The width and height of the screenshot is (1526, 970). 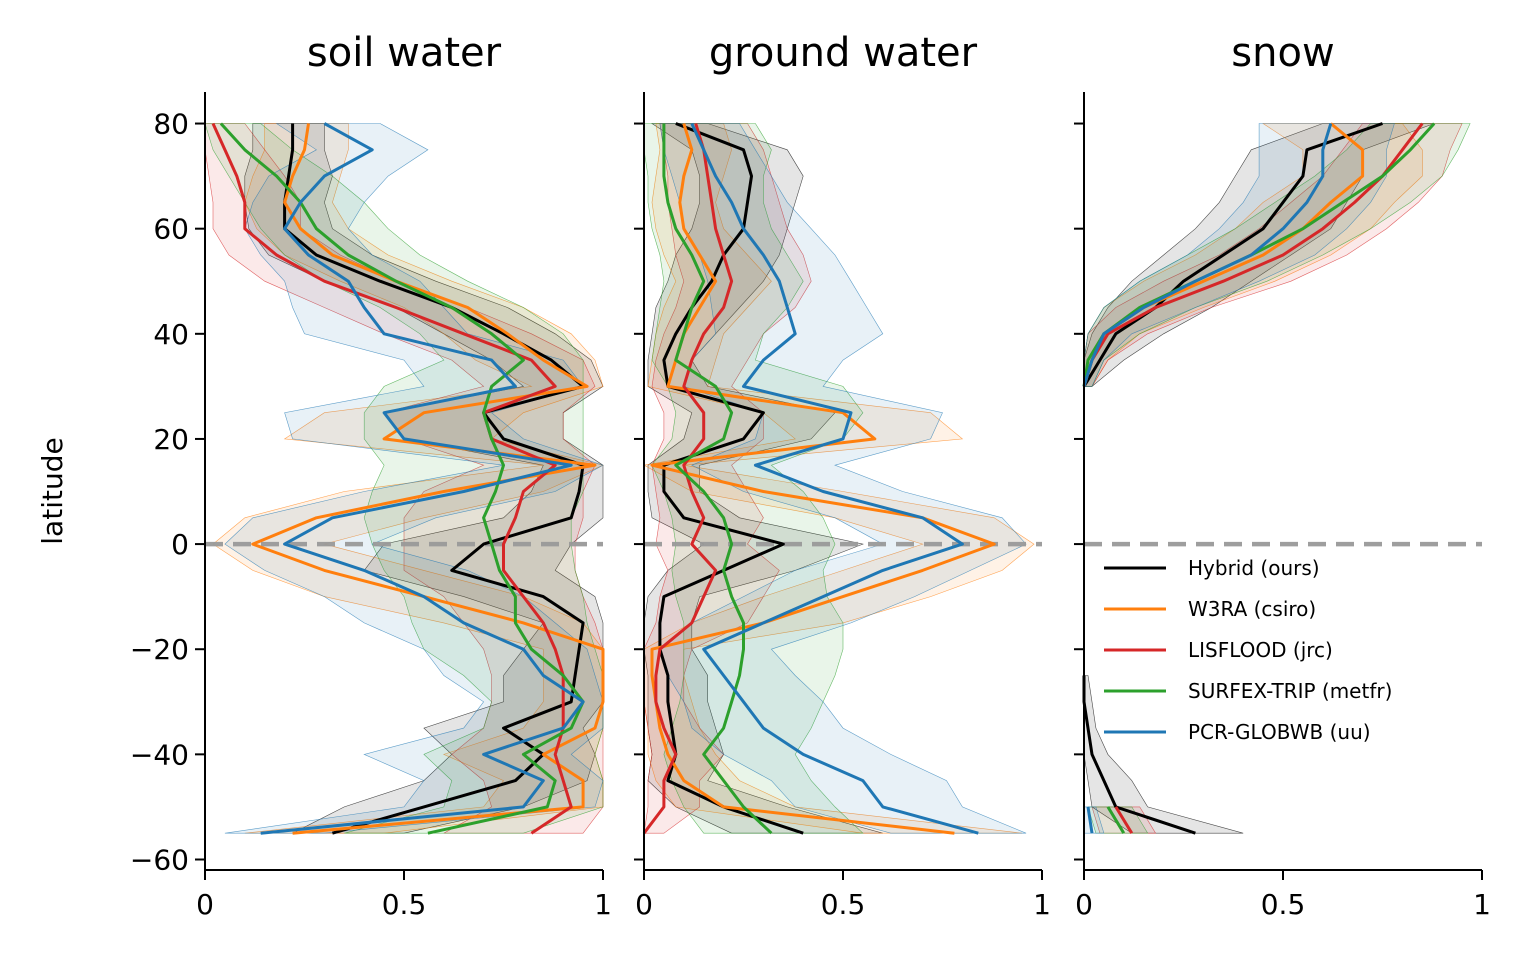 What do you see at coordinates (180, 544) in the screenshot?
I see `y-tick-label: 0` at bounding box center [180, 544].